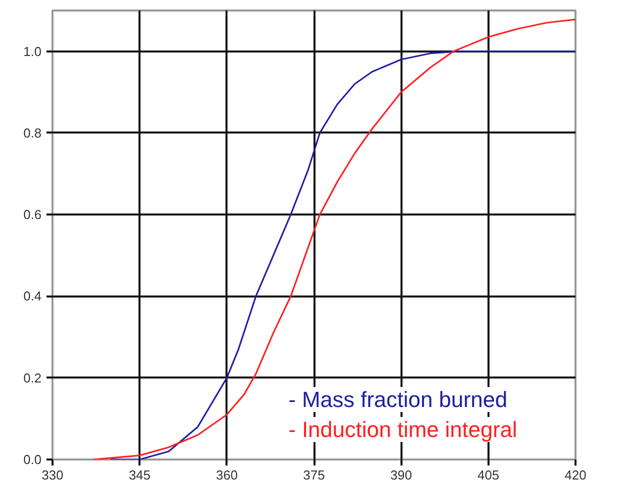 This screenshot has height=501, width=621. I want to click on x-tick-label: 360, so click(227, 475).